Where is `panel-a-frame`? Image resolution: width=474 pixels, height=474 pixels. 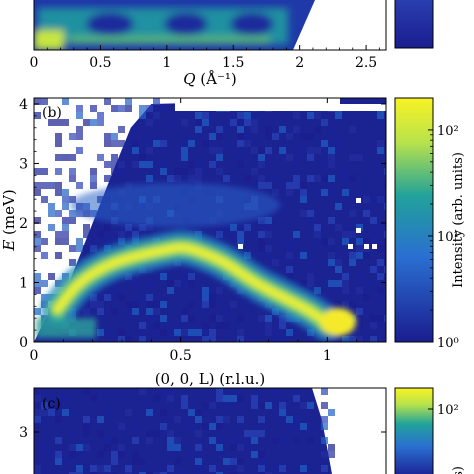 panel-a-frame is located at coordinates (210, 25).